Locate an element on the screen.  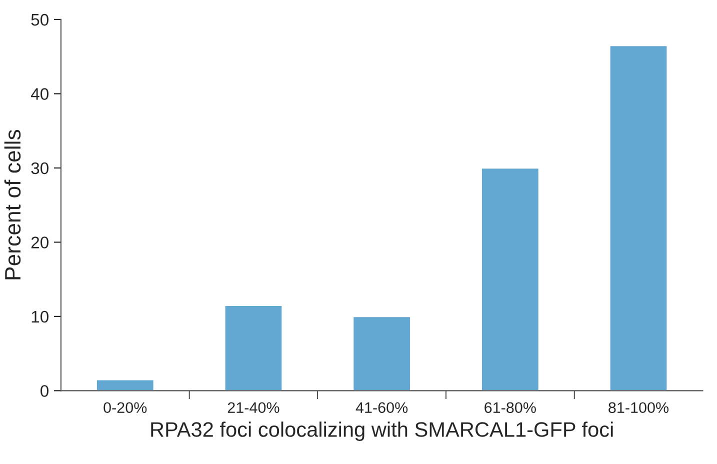
y-tick-label: 30 is located at coordinates (39, 168).